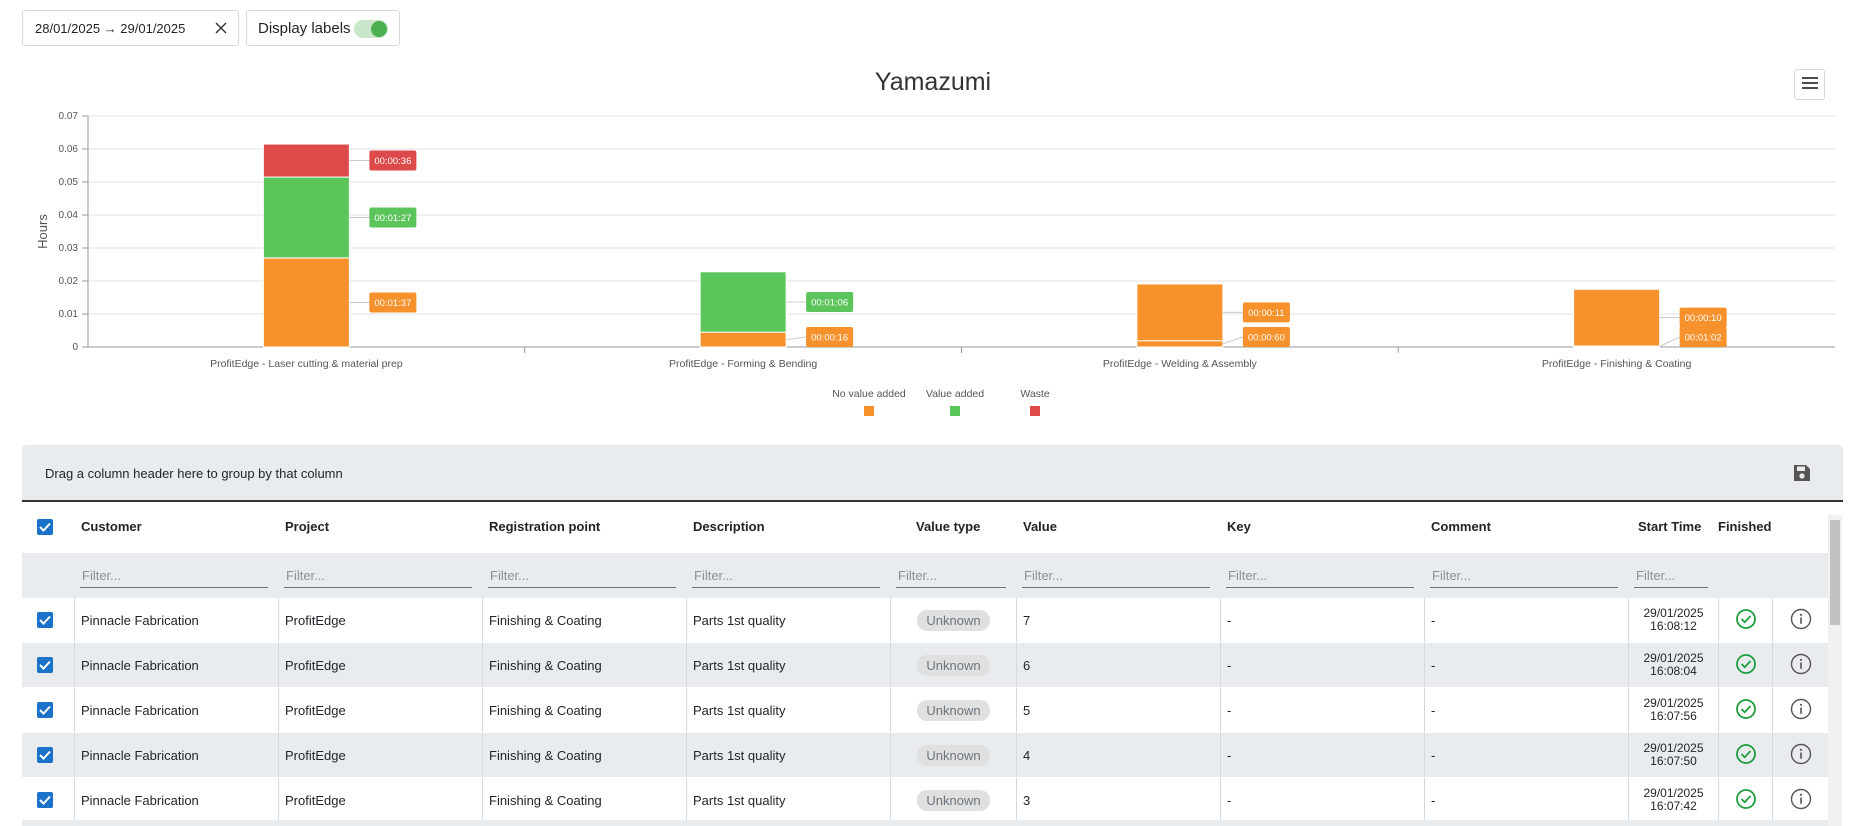 The width and height of the screenshot is (1857, 826). Describe the element at coordinates (1320, 575) in the screenshot. I see `filter-input-key` at that location.